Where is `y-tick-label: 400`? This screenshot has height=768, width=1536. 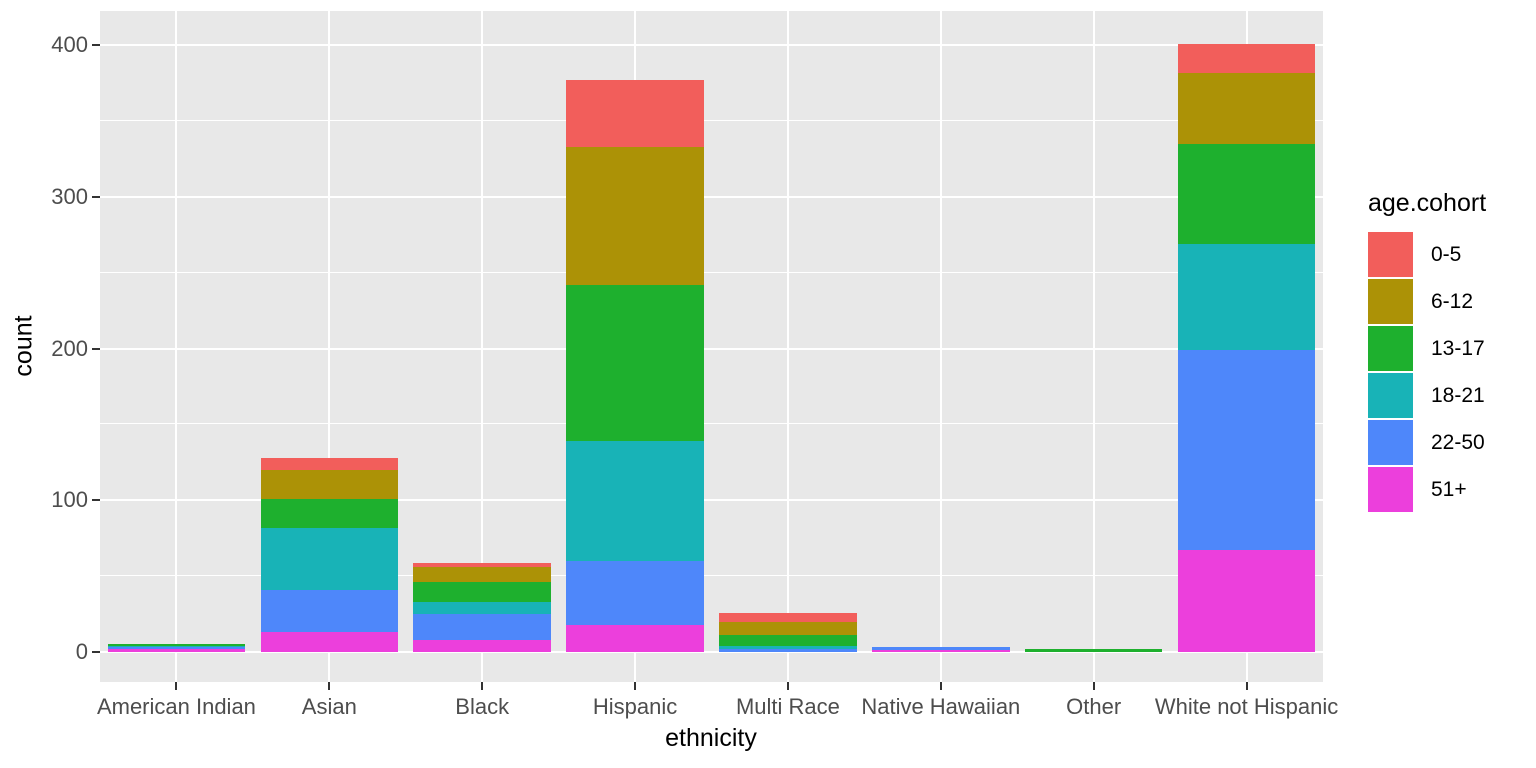 y-tick-label: 400 is located at coordinates (69, 45).